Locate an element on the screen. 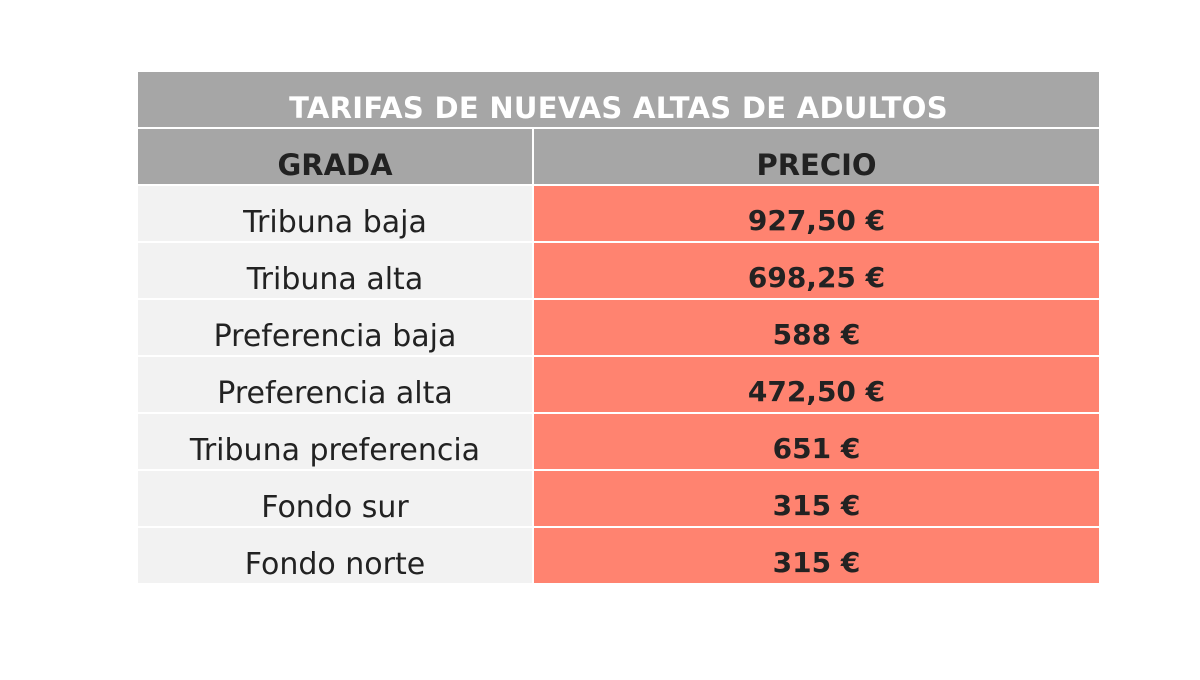 This screenshot has height=680, width=1200. header-precio: PRECIO is located at coordinates (816, 156).